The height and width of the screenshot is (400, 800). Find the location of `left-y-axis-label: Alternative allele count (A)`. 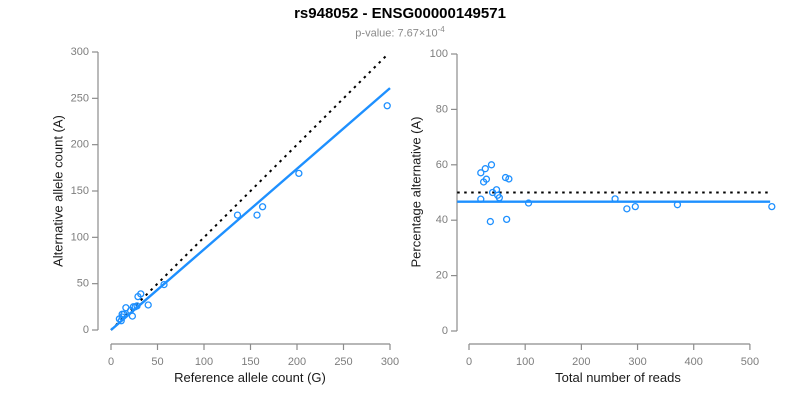

left-y-axis-label: Alternative allele count (A) is located at coordinates (58, 191).